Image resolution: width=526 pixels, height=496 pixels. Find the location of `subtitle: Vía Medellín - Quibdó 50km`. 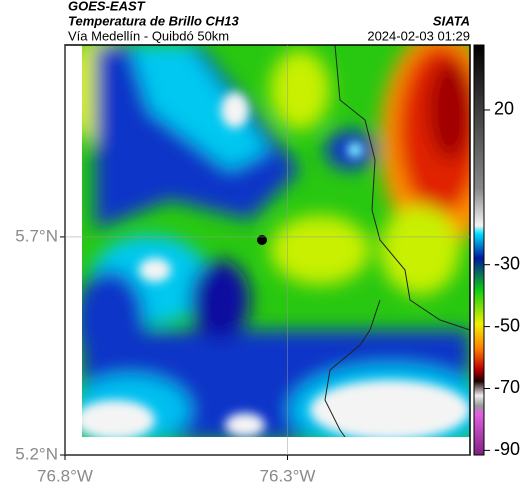

subtitle: Vía Medellín - Quibdó 50km is located at coordinates (148, 35).